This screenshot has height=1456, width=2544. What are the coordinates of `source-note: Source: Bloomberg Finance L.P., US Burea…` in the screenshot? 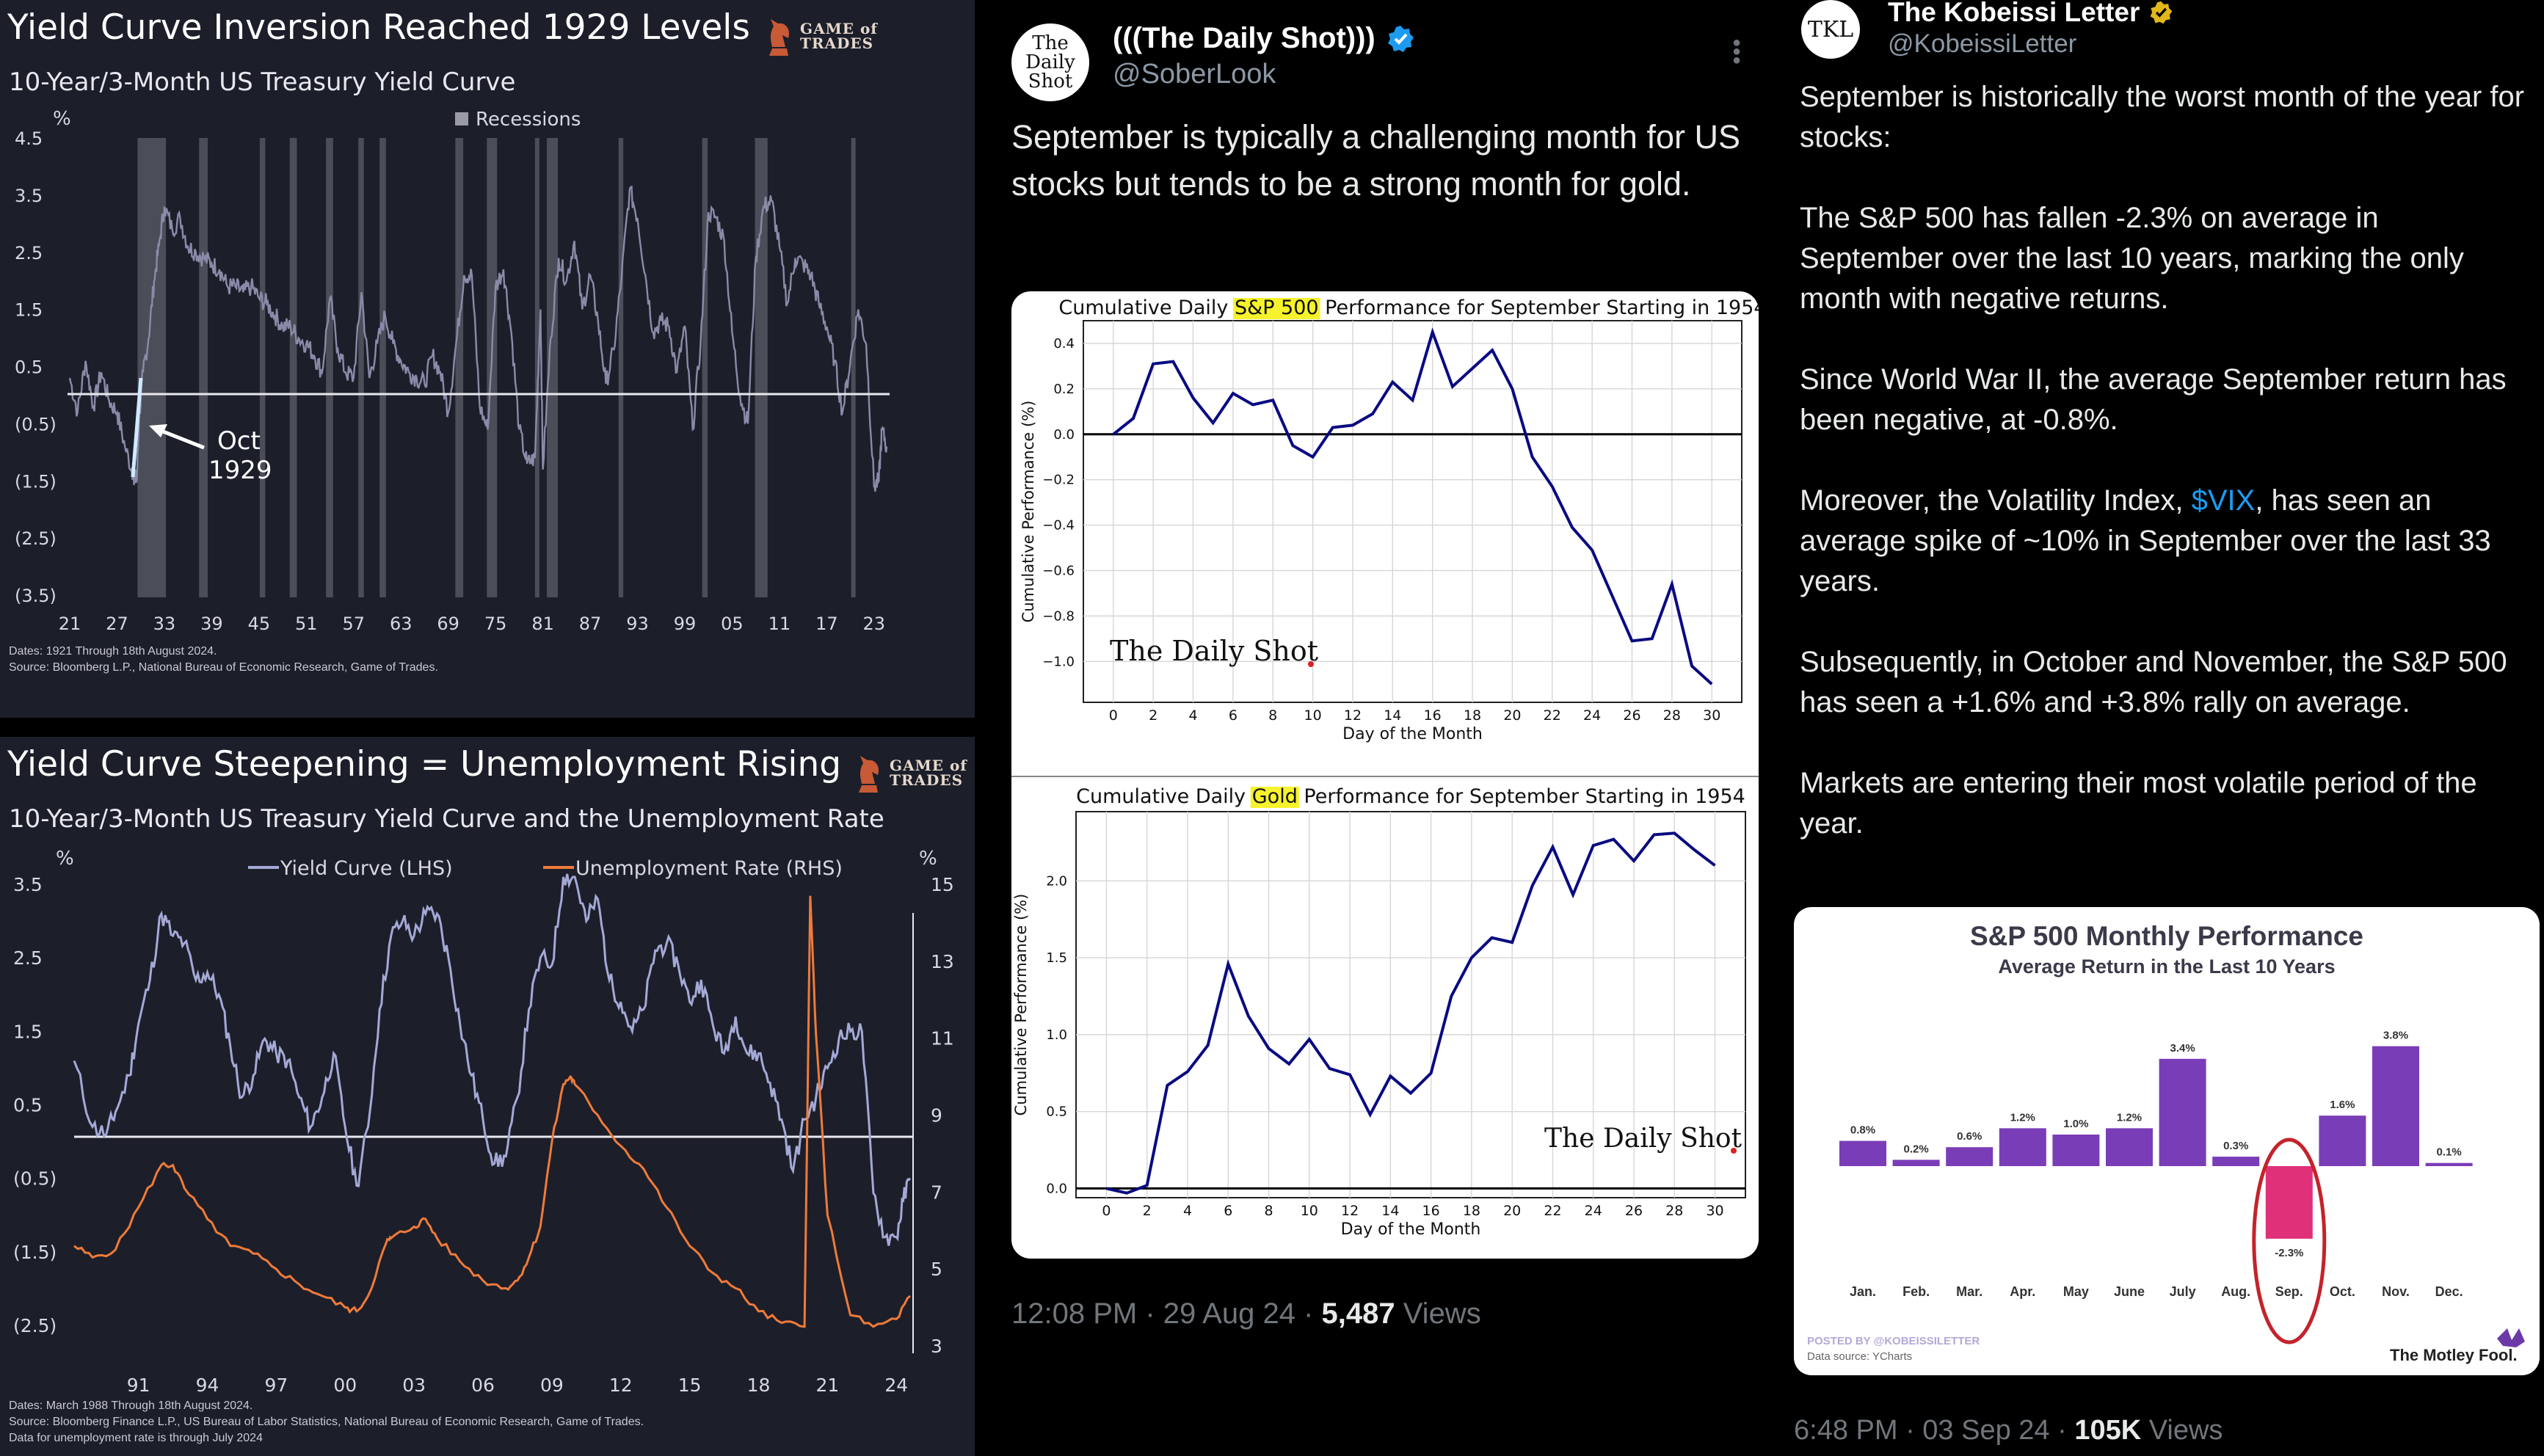 It's located at (326, 1422).